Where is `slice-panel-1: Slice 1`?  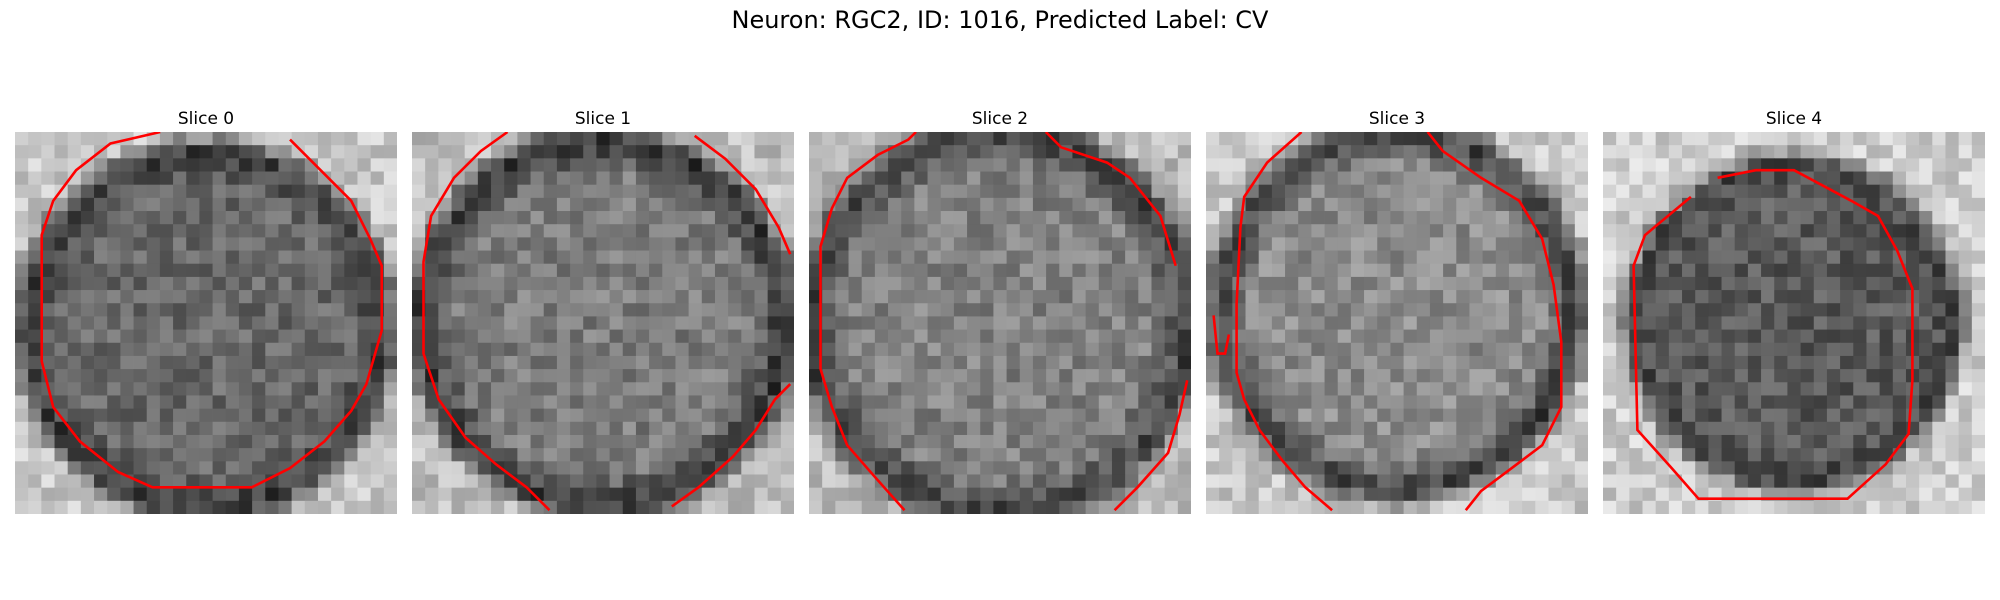 slice-panel-1: Slice 1 is located at coordinates (603, 311).